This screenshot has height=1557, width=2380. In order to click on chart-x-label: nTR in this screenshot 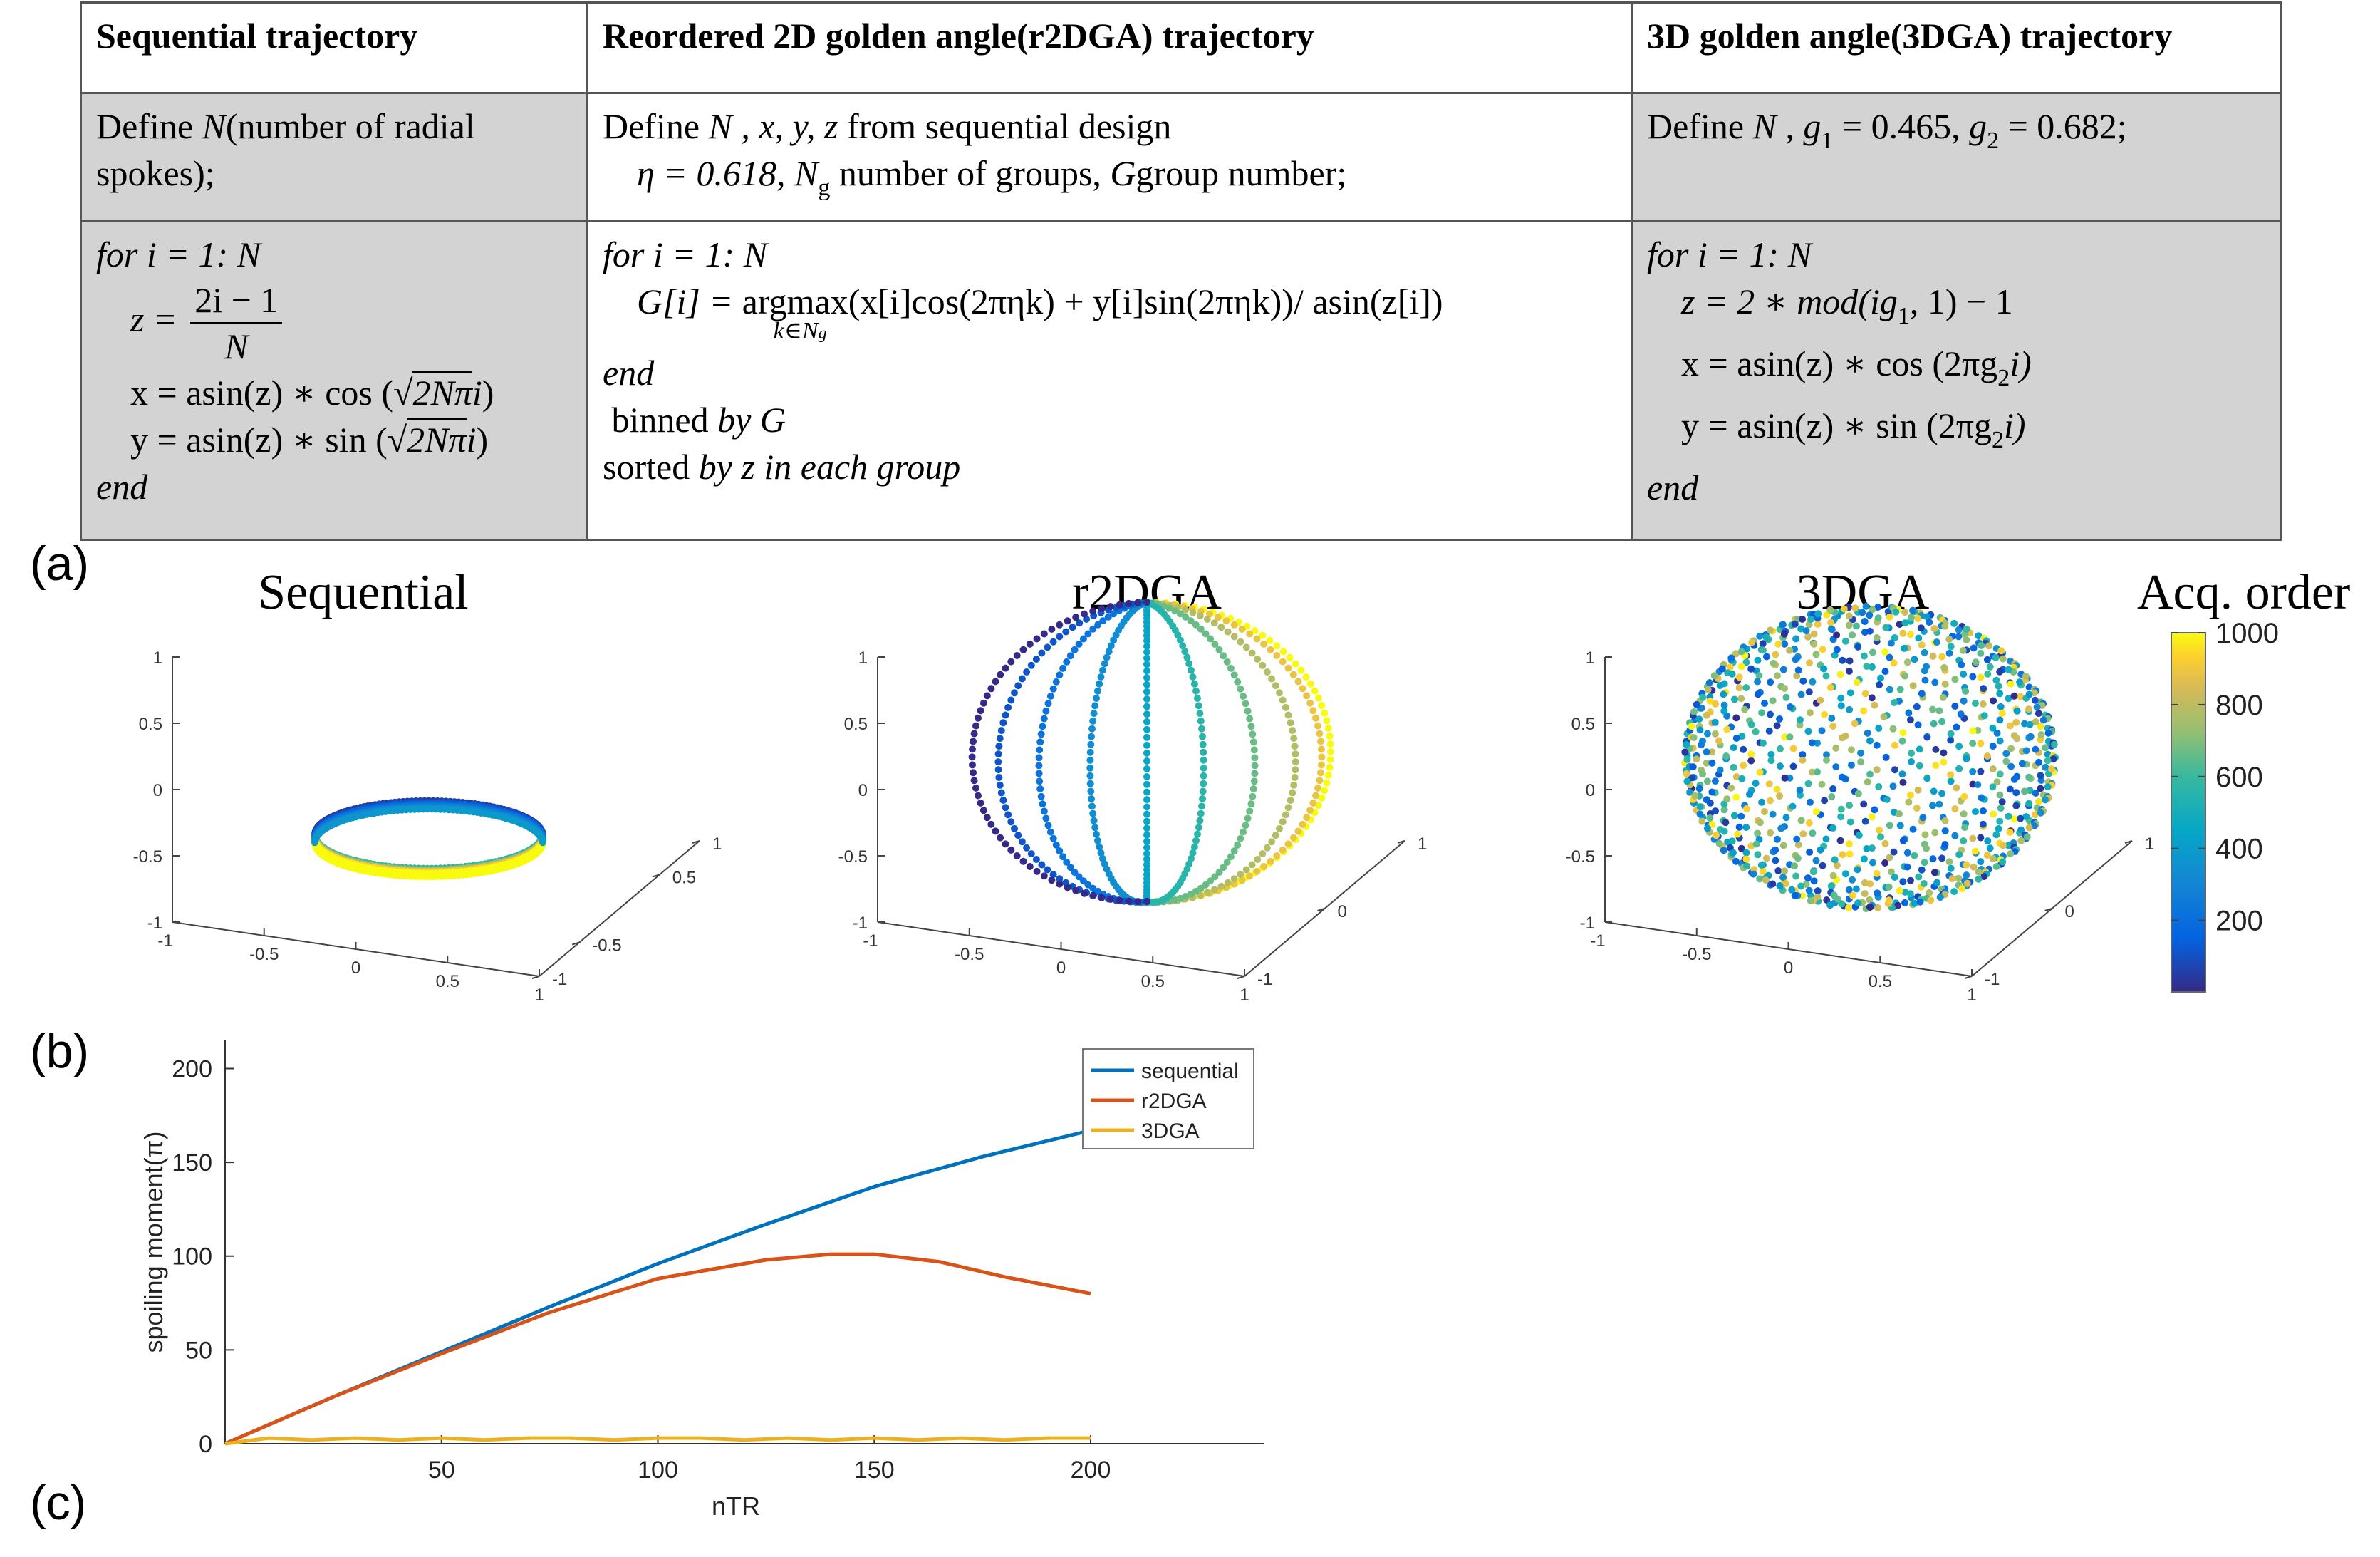, I will do `click(736, 1506)`.